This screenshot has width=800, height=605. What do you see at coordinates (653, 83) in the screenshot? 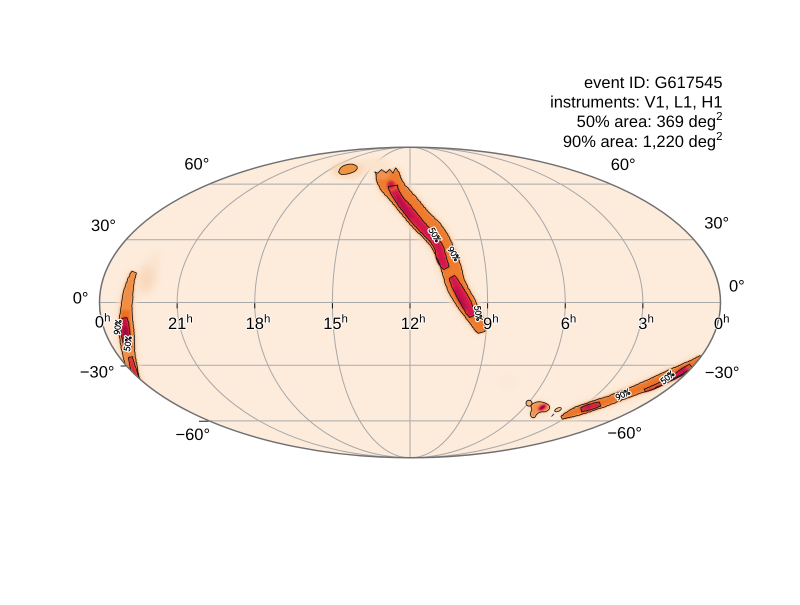
I see `svg-text: event ID: G617545` at bounding box center [653, 83].